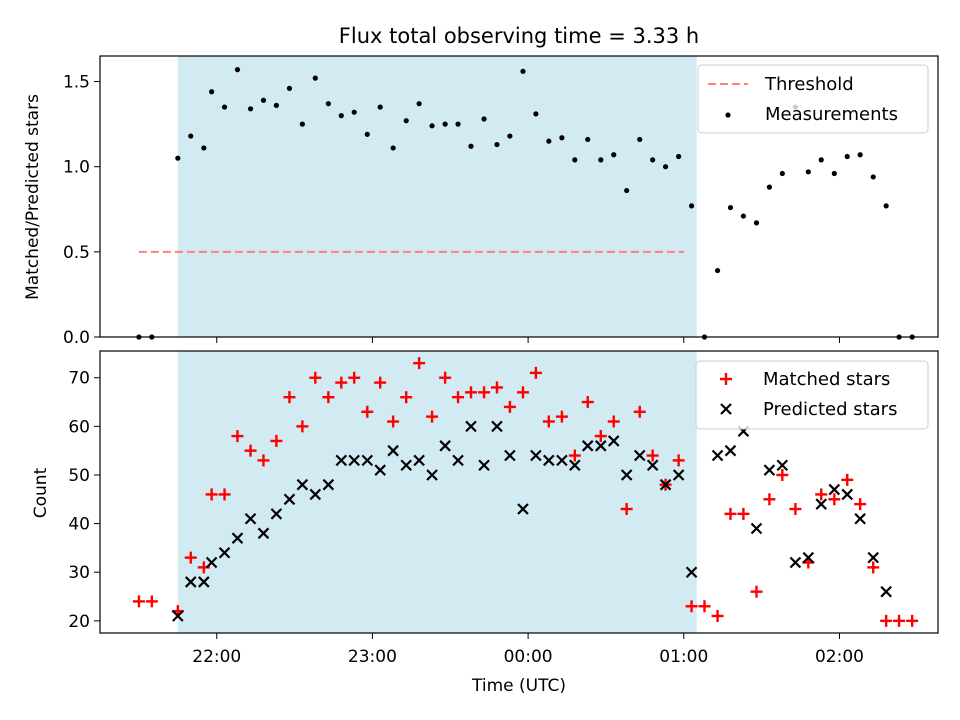 The width and height of the screenshot is (960, 720). What do you see at coordinates (79, 427) in the screenshot?
I see `bottom-y-tick-label: 60` at bounding box center [79, 427].